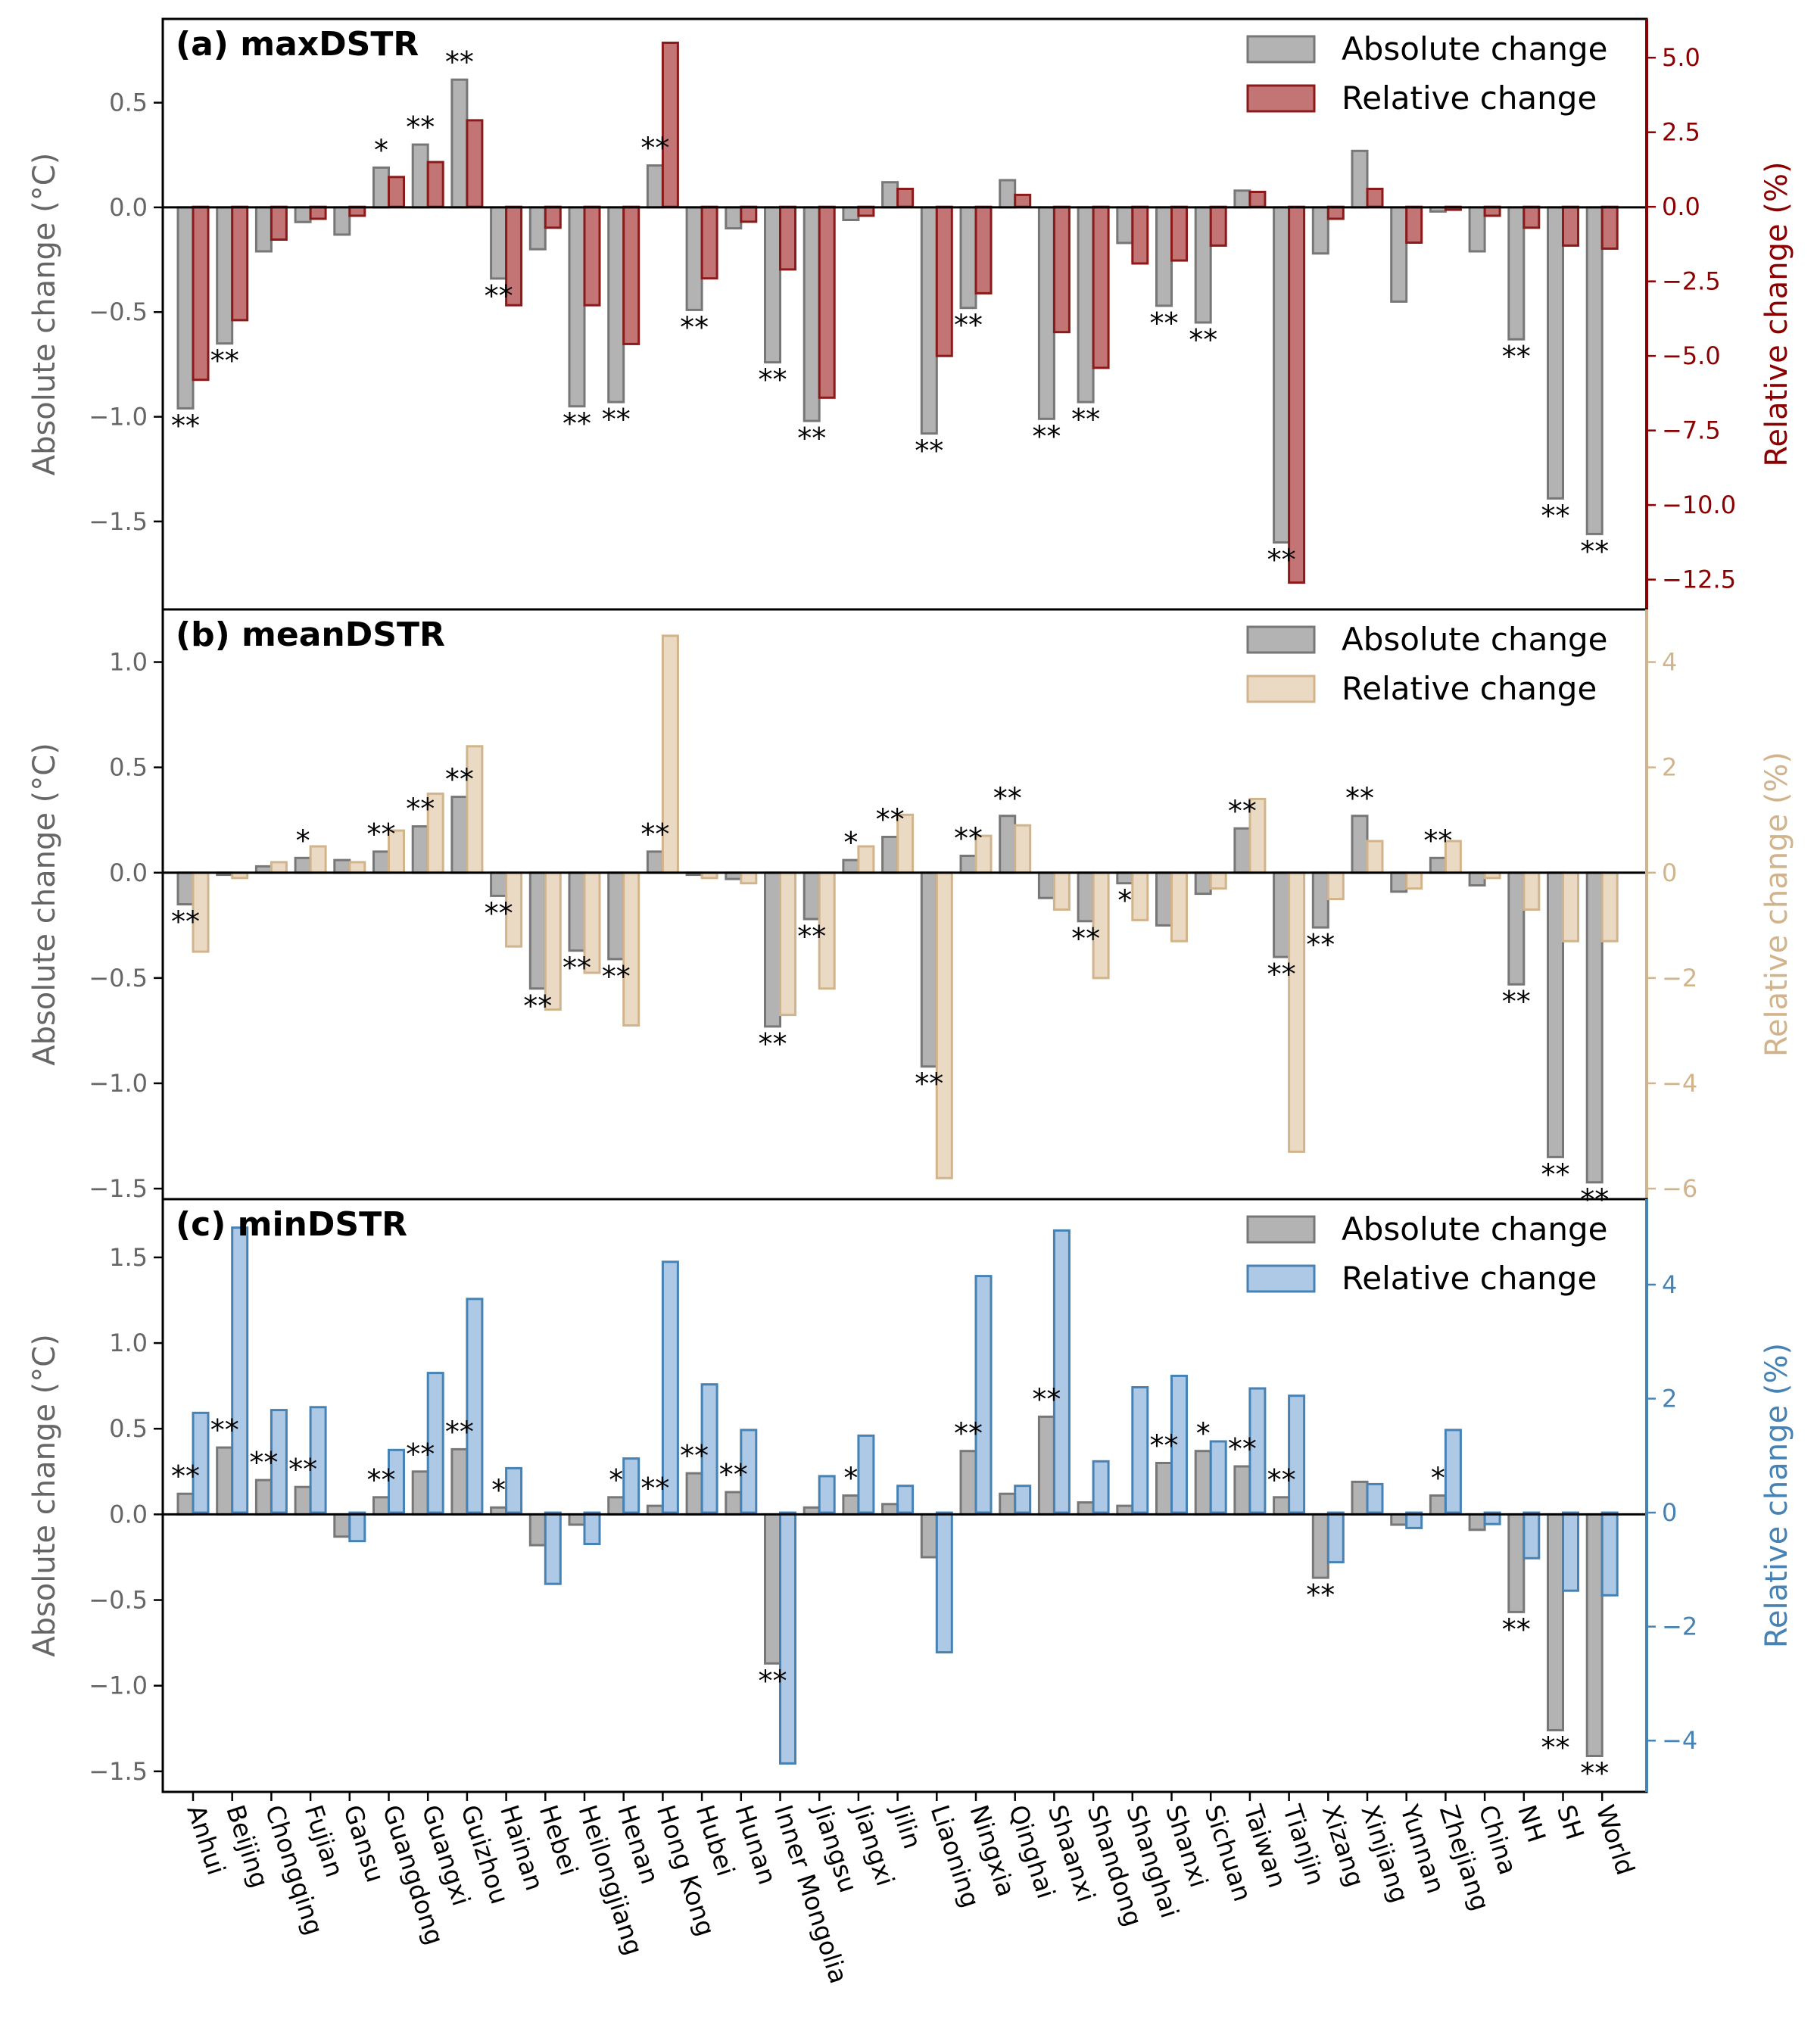 This screenshot has width=1817, height=2044. I want to click on left-tick-label: −0.5, so click(118, 978).